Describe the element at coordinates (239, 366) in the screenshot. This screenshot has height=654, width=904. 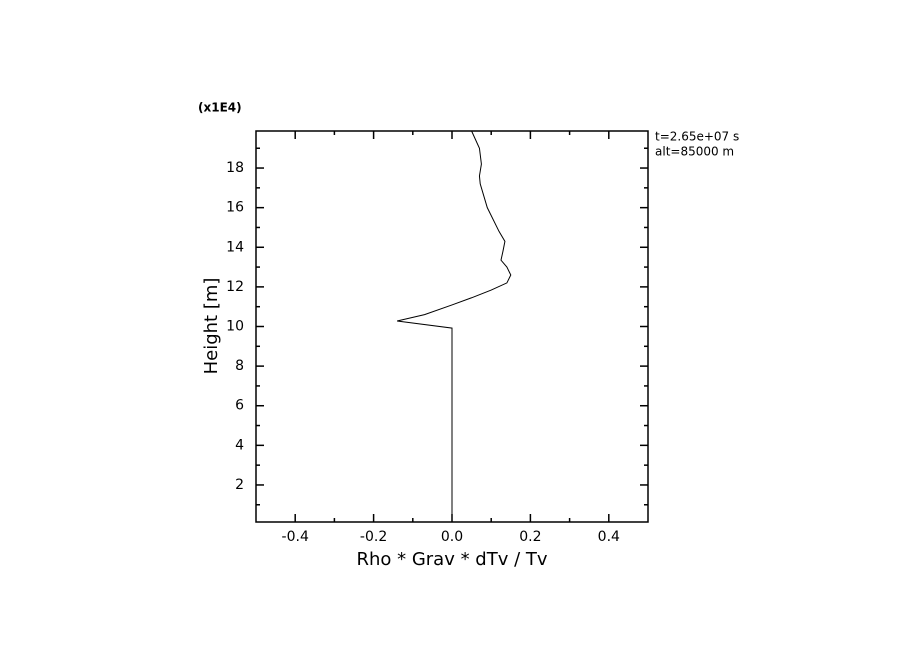
I see `y-tick-label: 8` at that location.